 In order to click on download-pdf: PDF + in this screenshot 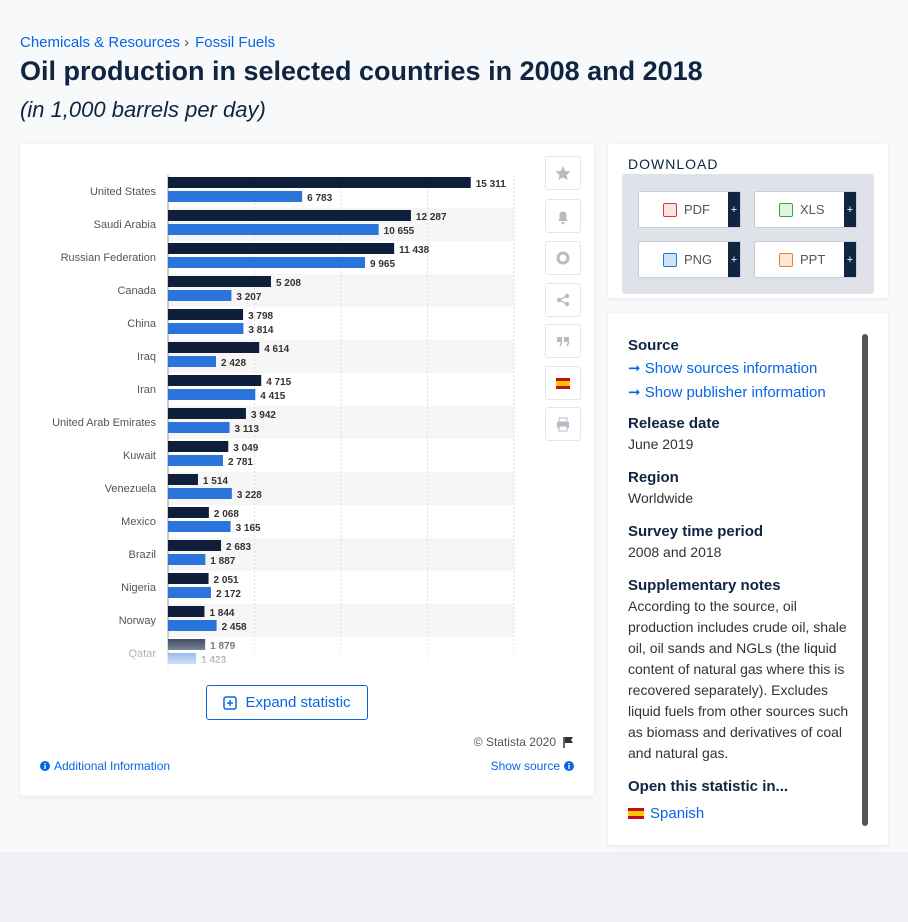, I will do `click(689, 209)`.